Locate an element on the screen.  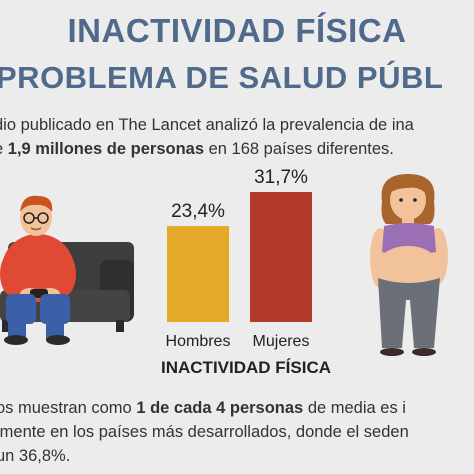
category-label-hombres: Hombres is located at coordinates (198, 341).